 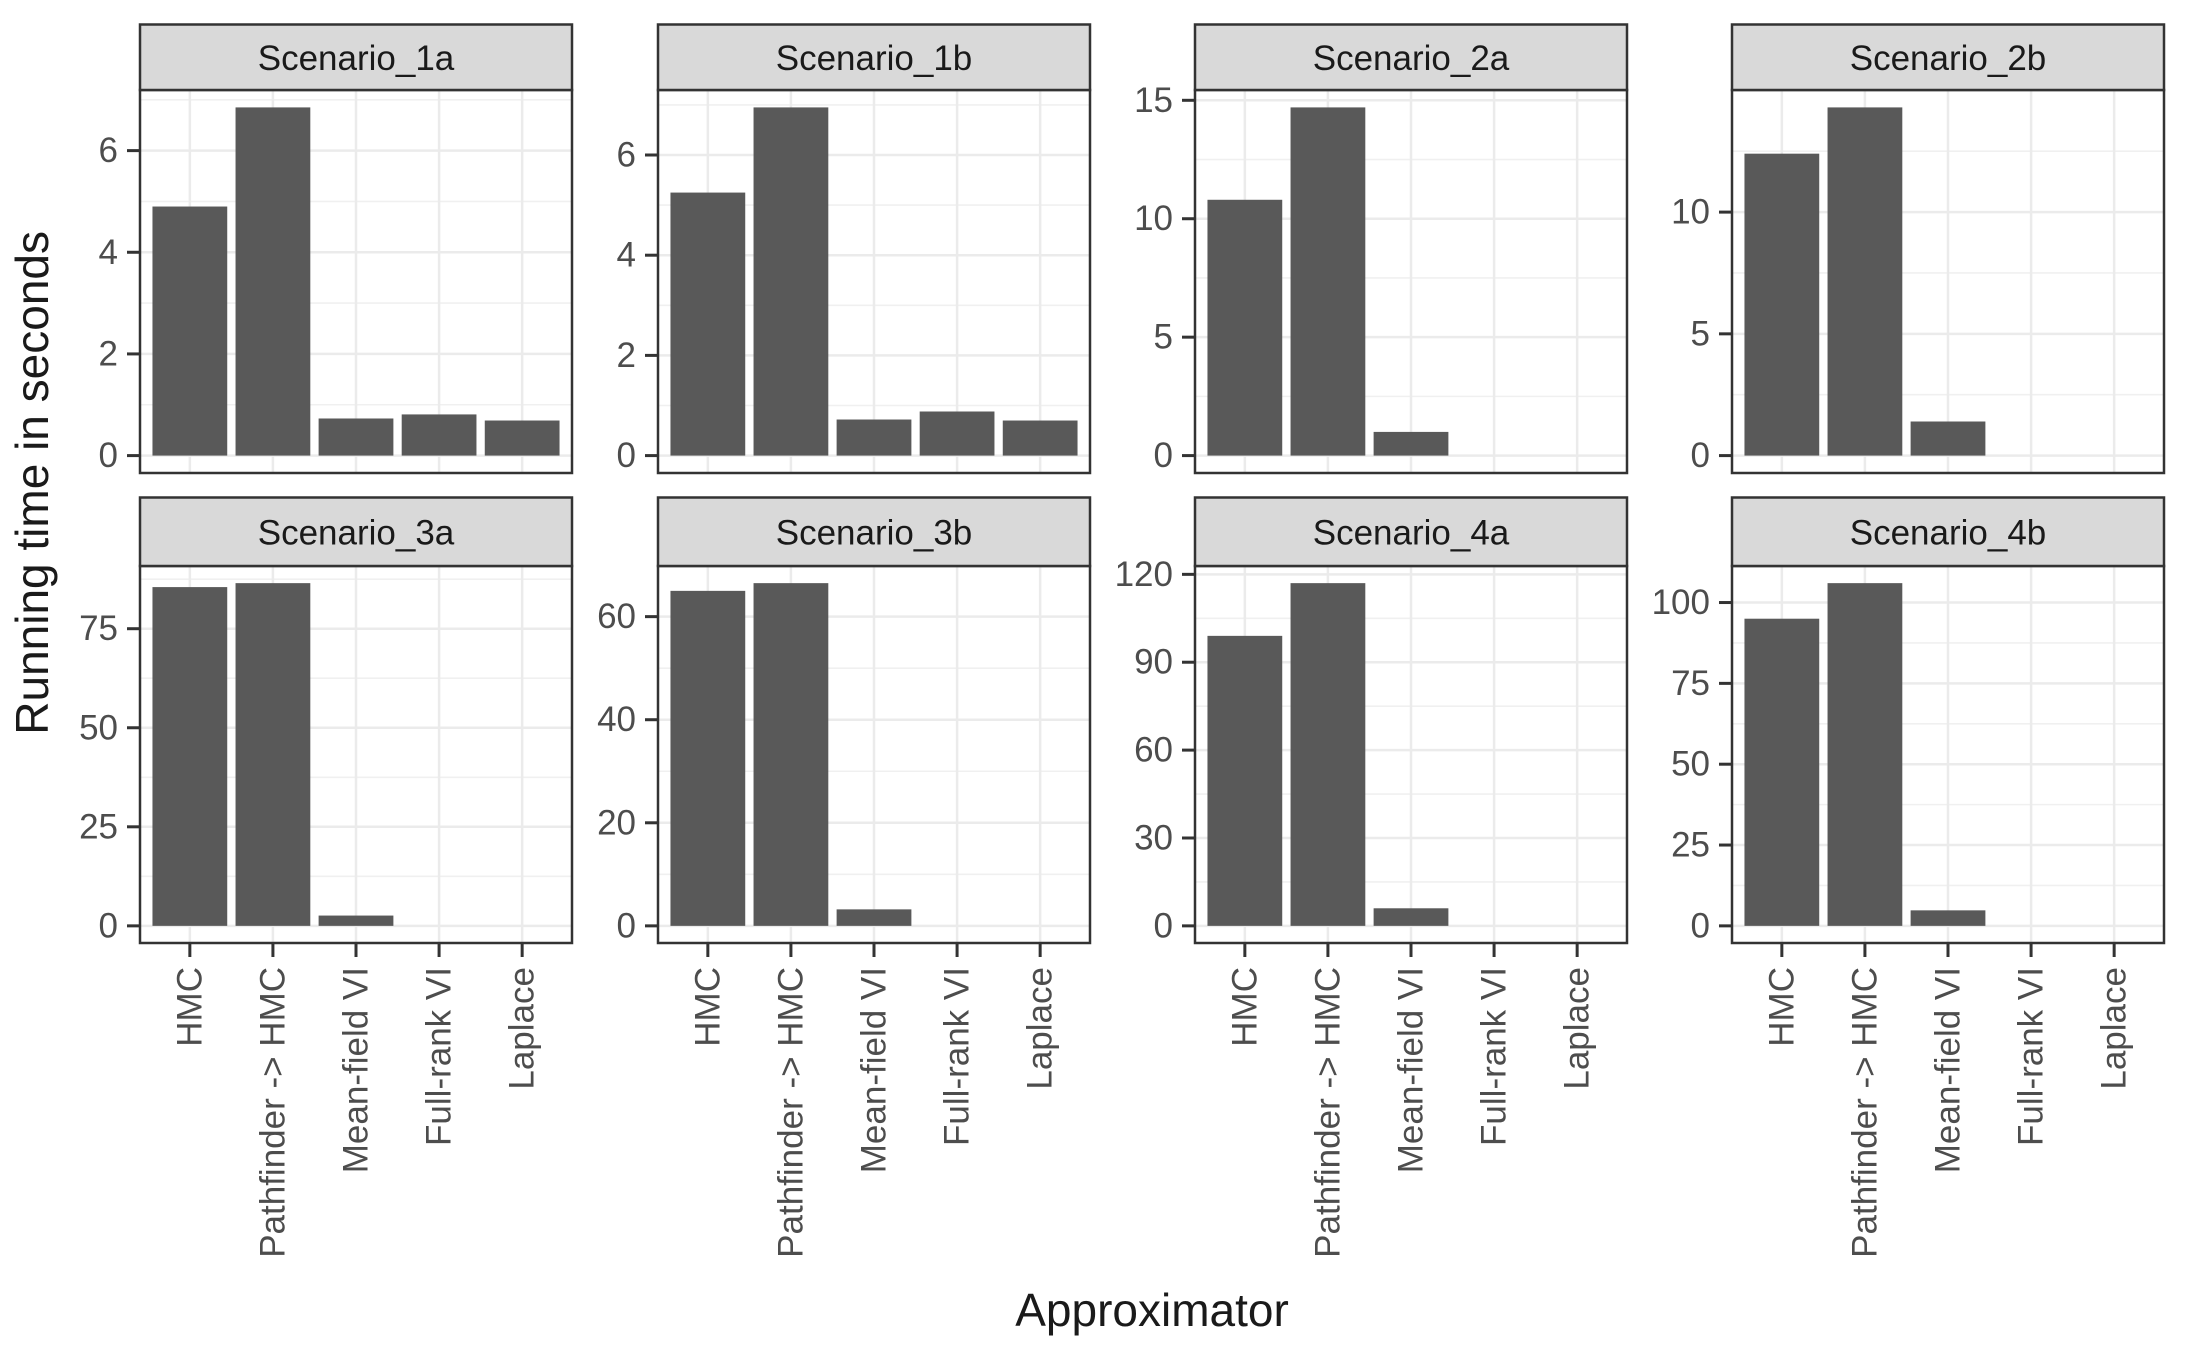 What do you see at coordinates (616, 822) in the screenshot?
I see `y-tick-label: 20` at bounding box center [616, 822].